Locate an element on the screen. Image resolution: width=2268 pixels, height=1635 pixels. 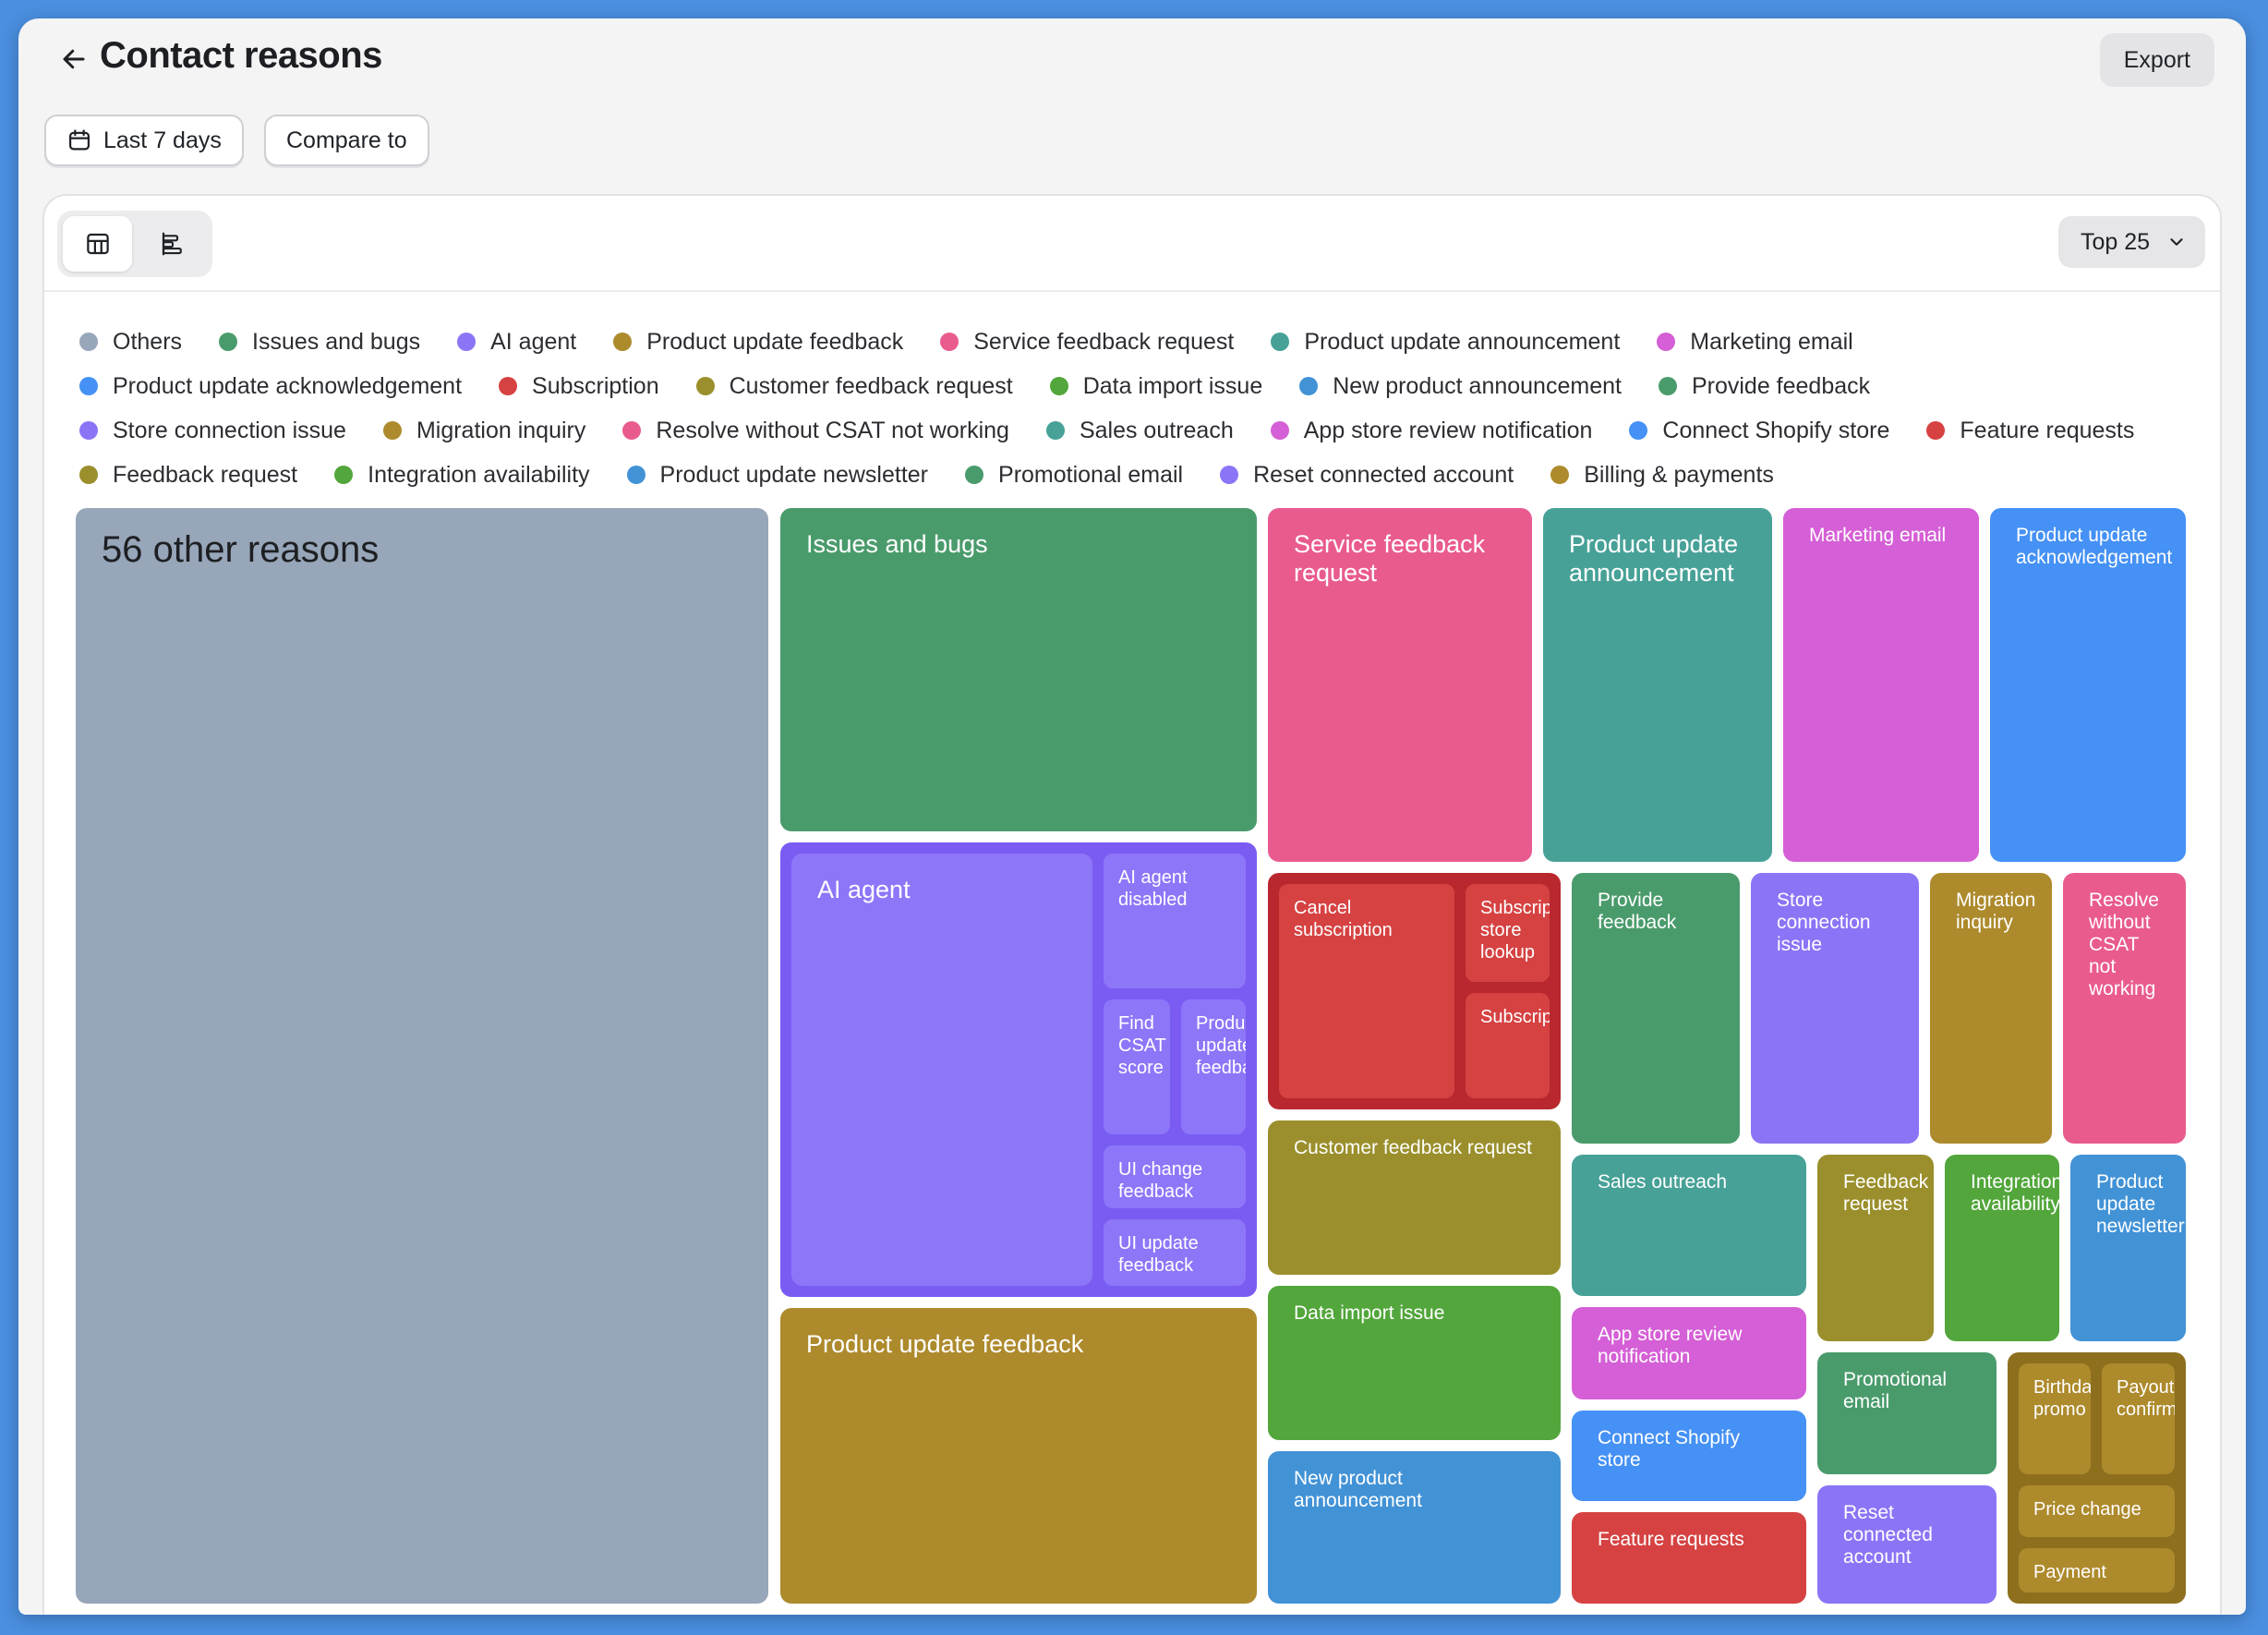
tile-provide-feedback: Provide feedback is located at coordinates (1656, 1008).